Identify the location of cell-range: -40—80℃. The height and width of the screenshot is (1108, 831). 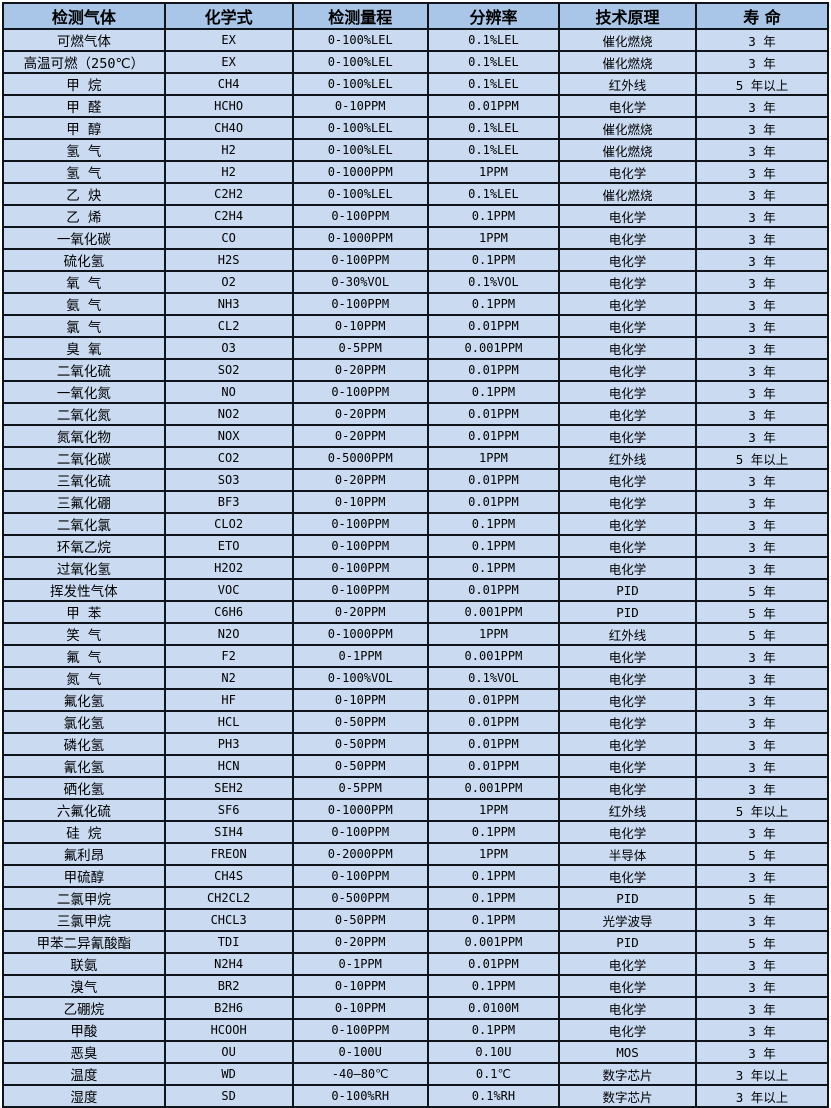
(360, 1074).